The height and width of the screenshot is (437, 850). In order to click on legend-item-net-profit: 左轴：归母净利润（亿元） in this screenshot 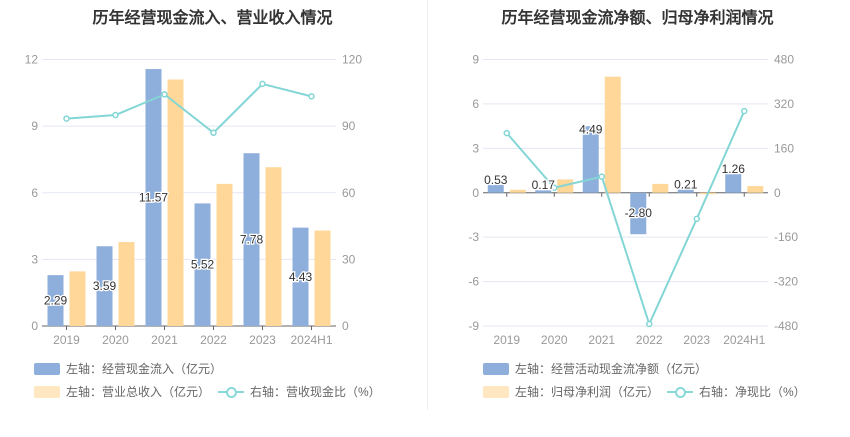, I will do `click(571, 391)`.